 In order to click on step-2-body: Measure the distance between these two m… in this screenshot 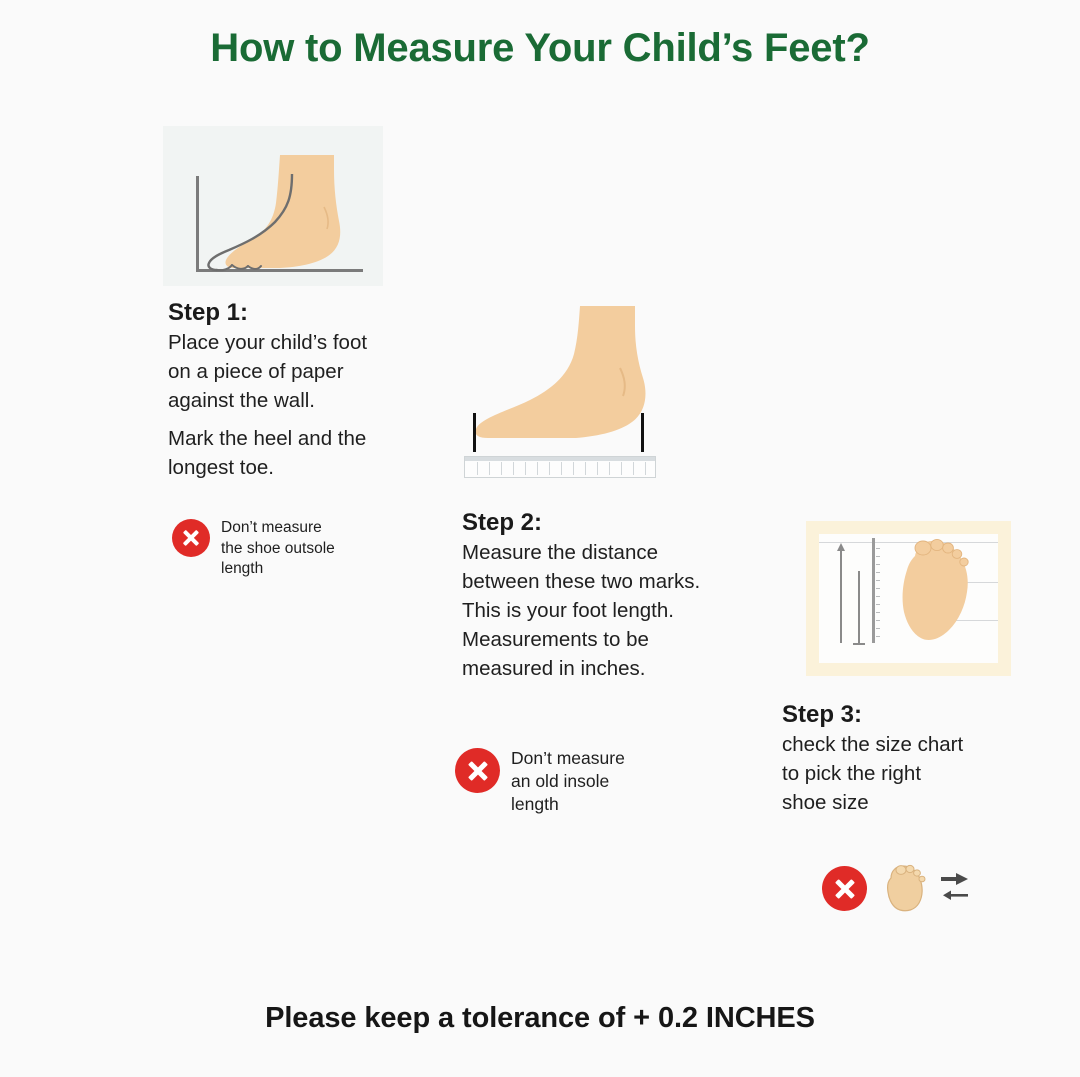, I will do `click(619, 611)`.